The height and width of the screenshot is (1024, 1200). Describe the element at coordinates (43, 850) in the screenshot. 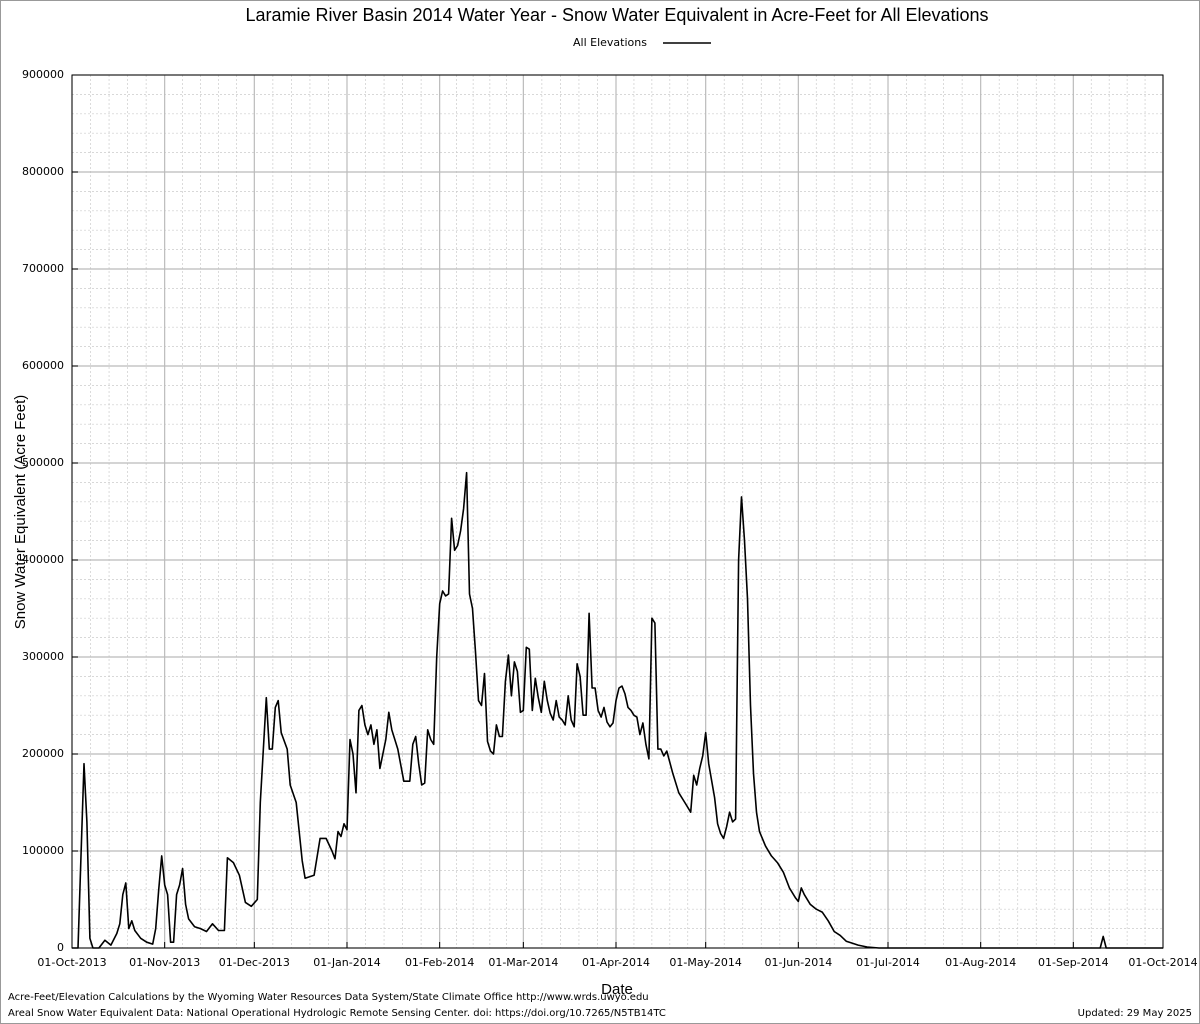

I see `y-tick-label: 100000` at that location.